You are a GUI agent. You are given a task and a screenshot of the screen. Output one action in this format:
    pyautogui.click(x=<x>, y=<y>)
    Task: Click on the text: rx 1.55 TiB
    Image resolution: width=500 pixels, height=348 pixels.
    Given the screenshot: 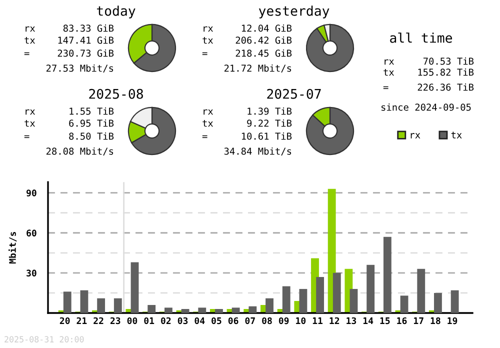 What is the action you would take?
    pyautogui.click(x=70, y=111)
    